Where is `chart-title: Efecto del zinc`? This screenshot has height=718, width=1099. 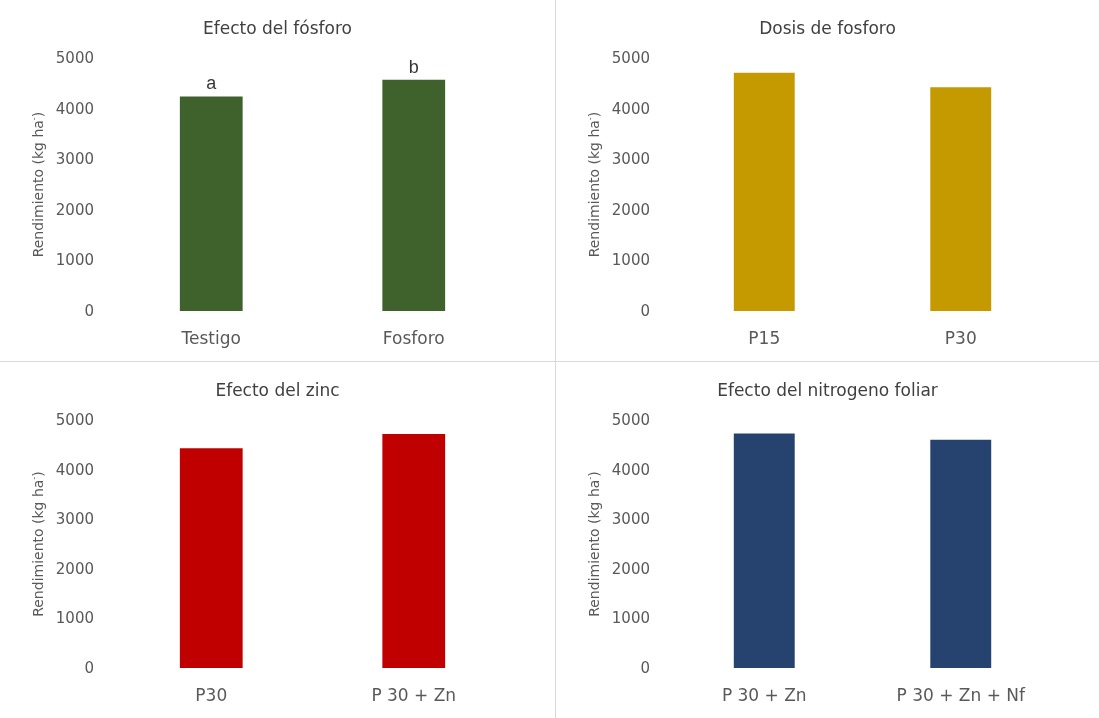
chart-title: Efecto del zinc is located at coordinates (277, 389).